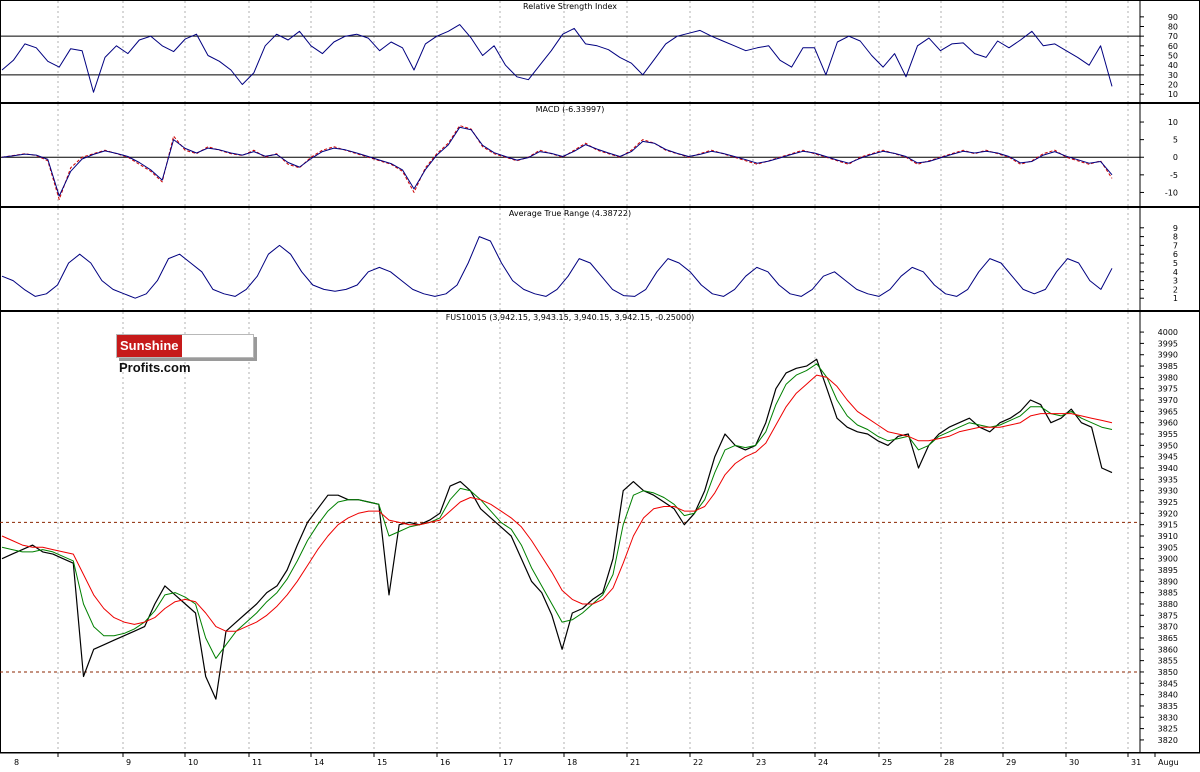 The image size is (1200, 772). I want to click on panel-3-ytick-label-25: 3945, so click(1168, 457).